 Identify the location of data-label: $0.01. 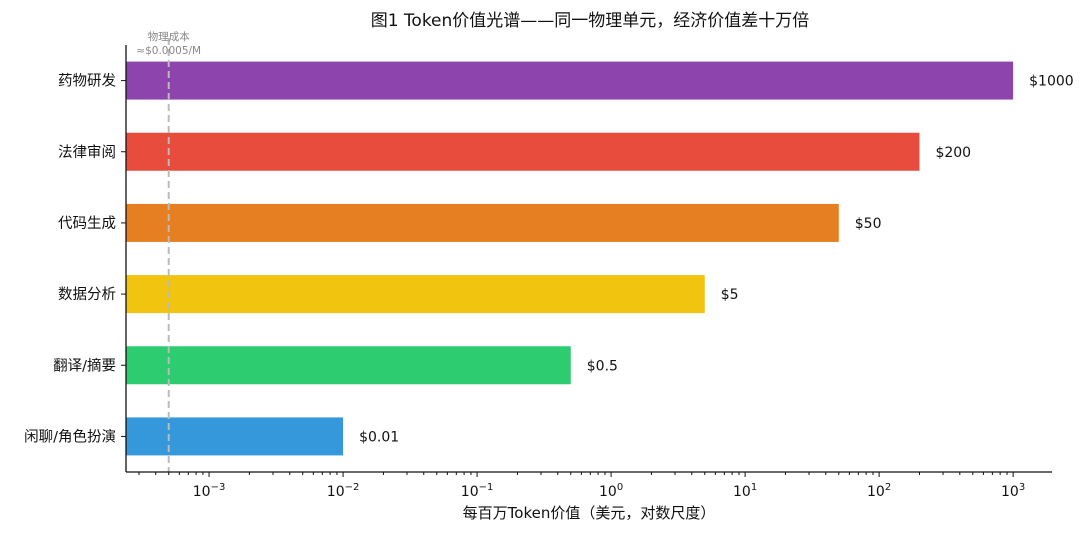
(379, 437).